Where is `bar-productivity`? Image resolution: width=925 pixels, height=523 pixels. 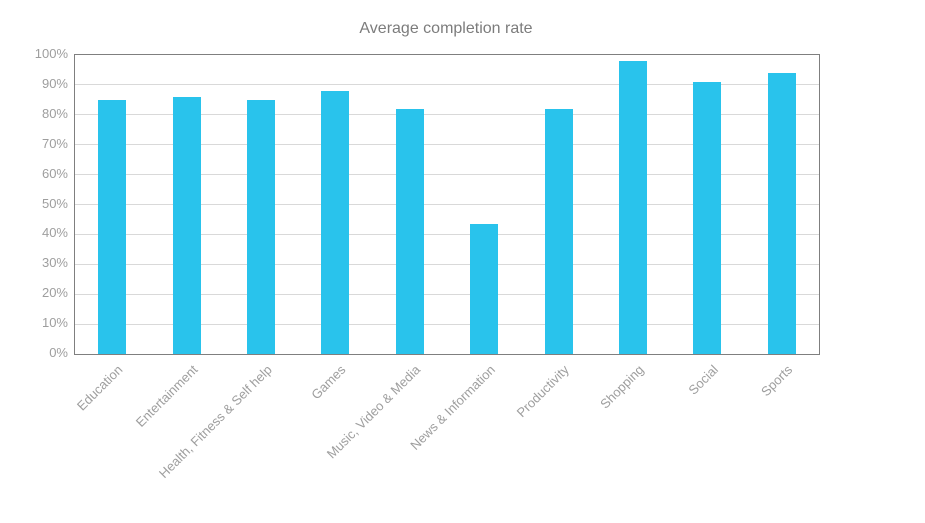
bar-productivity is located at coordinates (558, 231).